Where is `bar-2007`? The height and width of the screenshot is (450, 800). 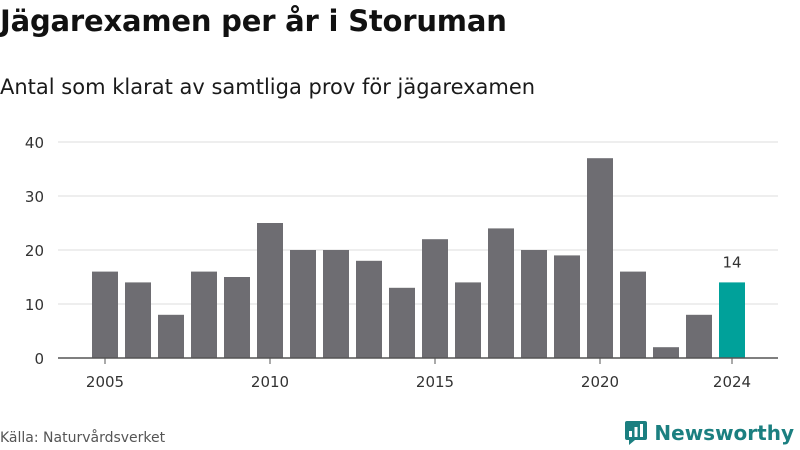 bar-2007 is located at coordinates (171, 336).